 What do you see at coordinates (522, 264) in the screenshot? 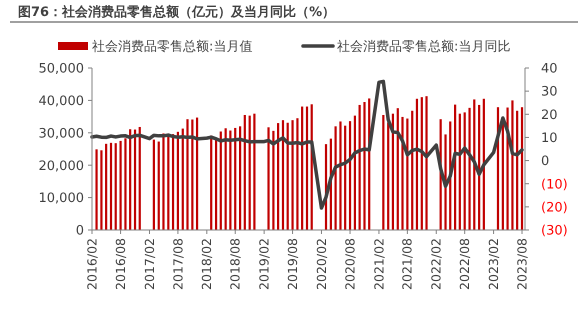
I see `x-tick-label: 2023/08` at bounding box center [522, 264].